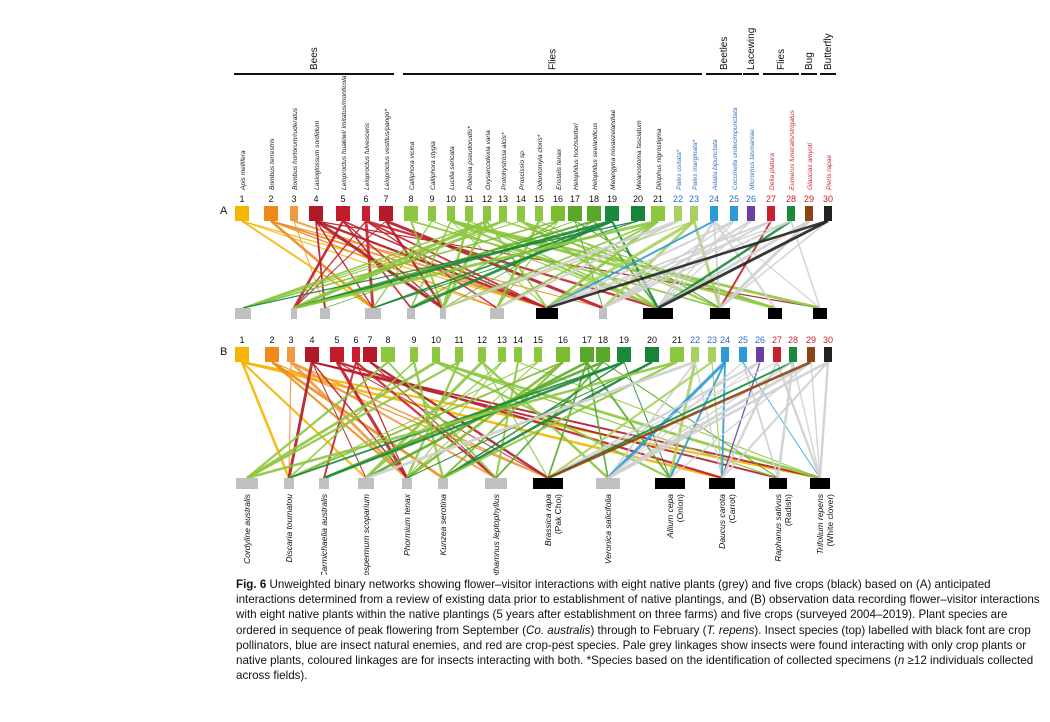 The width and height of the screenshot is (1050, 722). I want to click on insect-name-15: Odontomyia cloris*, so click(540, 162).